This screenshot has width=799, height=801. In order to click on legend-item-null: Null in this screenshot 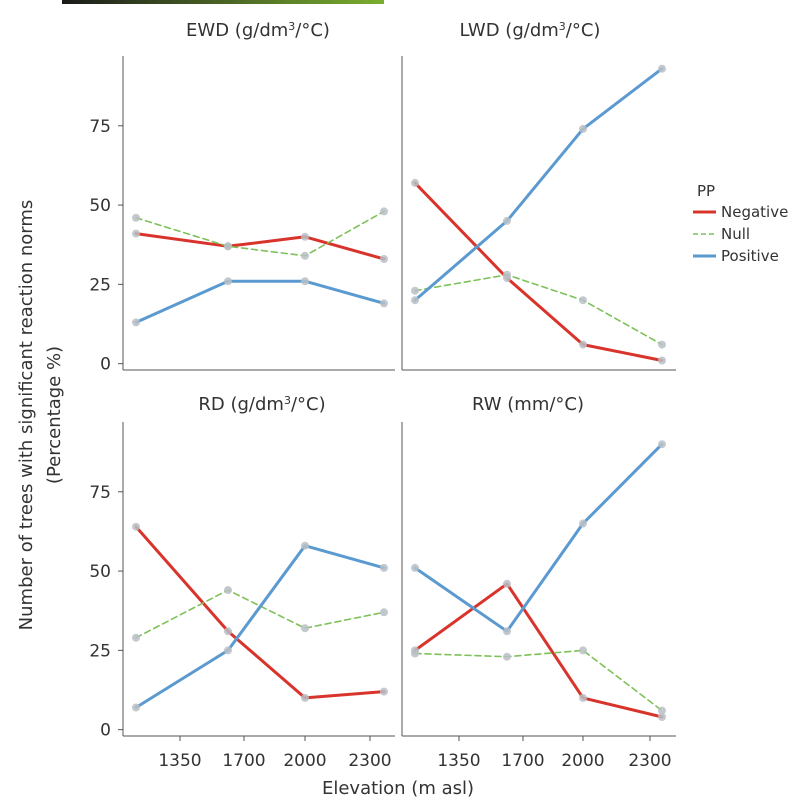, I will do `click(721, 234)`.